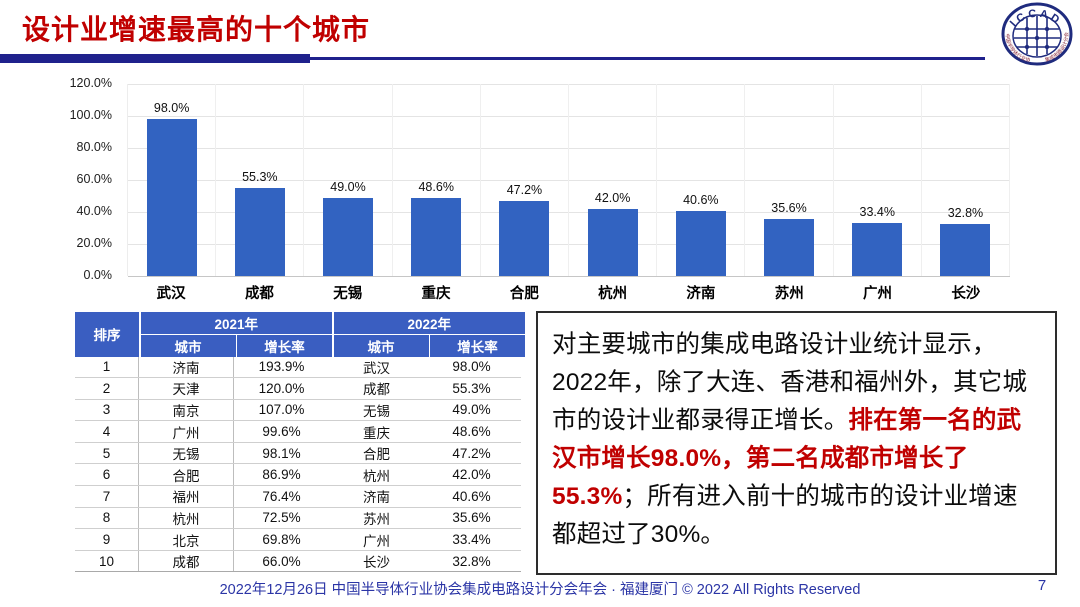  Describe the element at coordinates (785, 515) in the screenshot. I see `commentary-text-2: ；所有进入前十的城市的设计业增速都超过了30%。` at that location.